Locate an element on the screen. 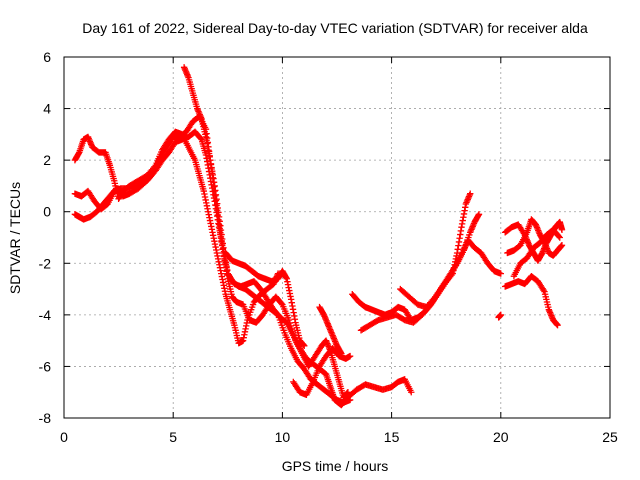  y-tick-label: 0 is located at coordinates (47, 212).